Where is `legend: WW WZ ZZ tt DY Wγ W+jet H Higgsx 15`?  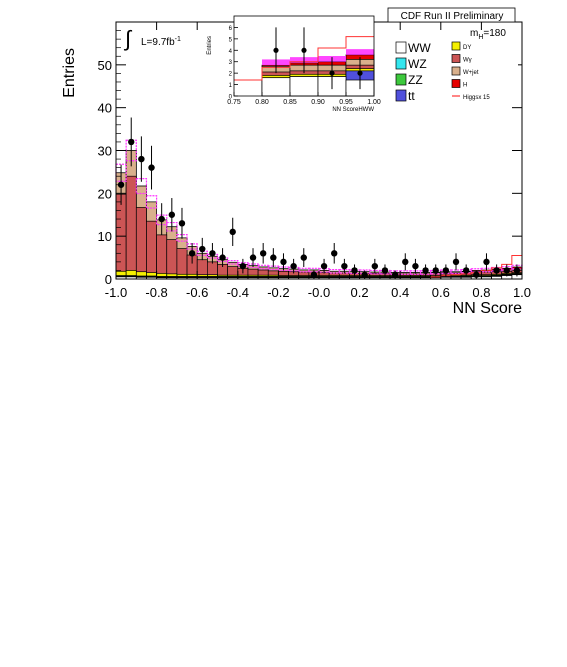 legend: WW WZ ZZ tt DY Wγ W+jet H Higgsx 15 is located at coordinates (455, 72).